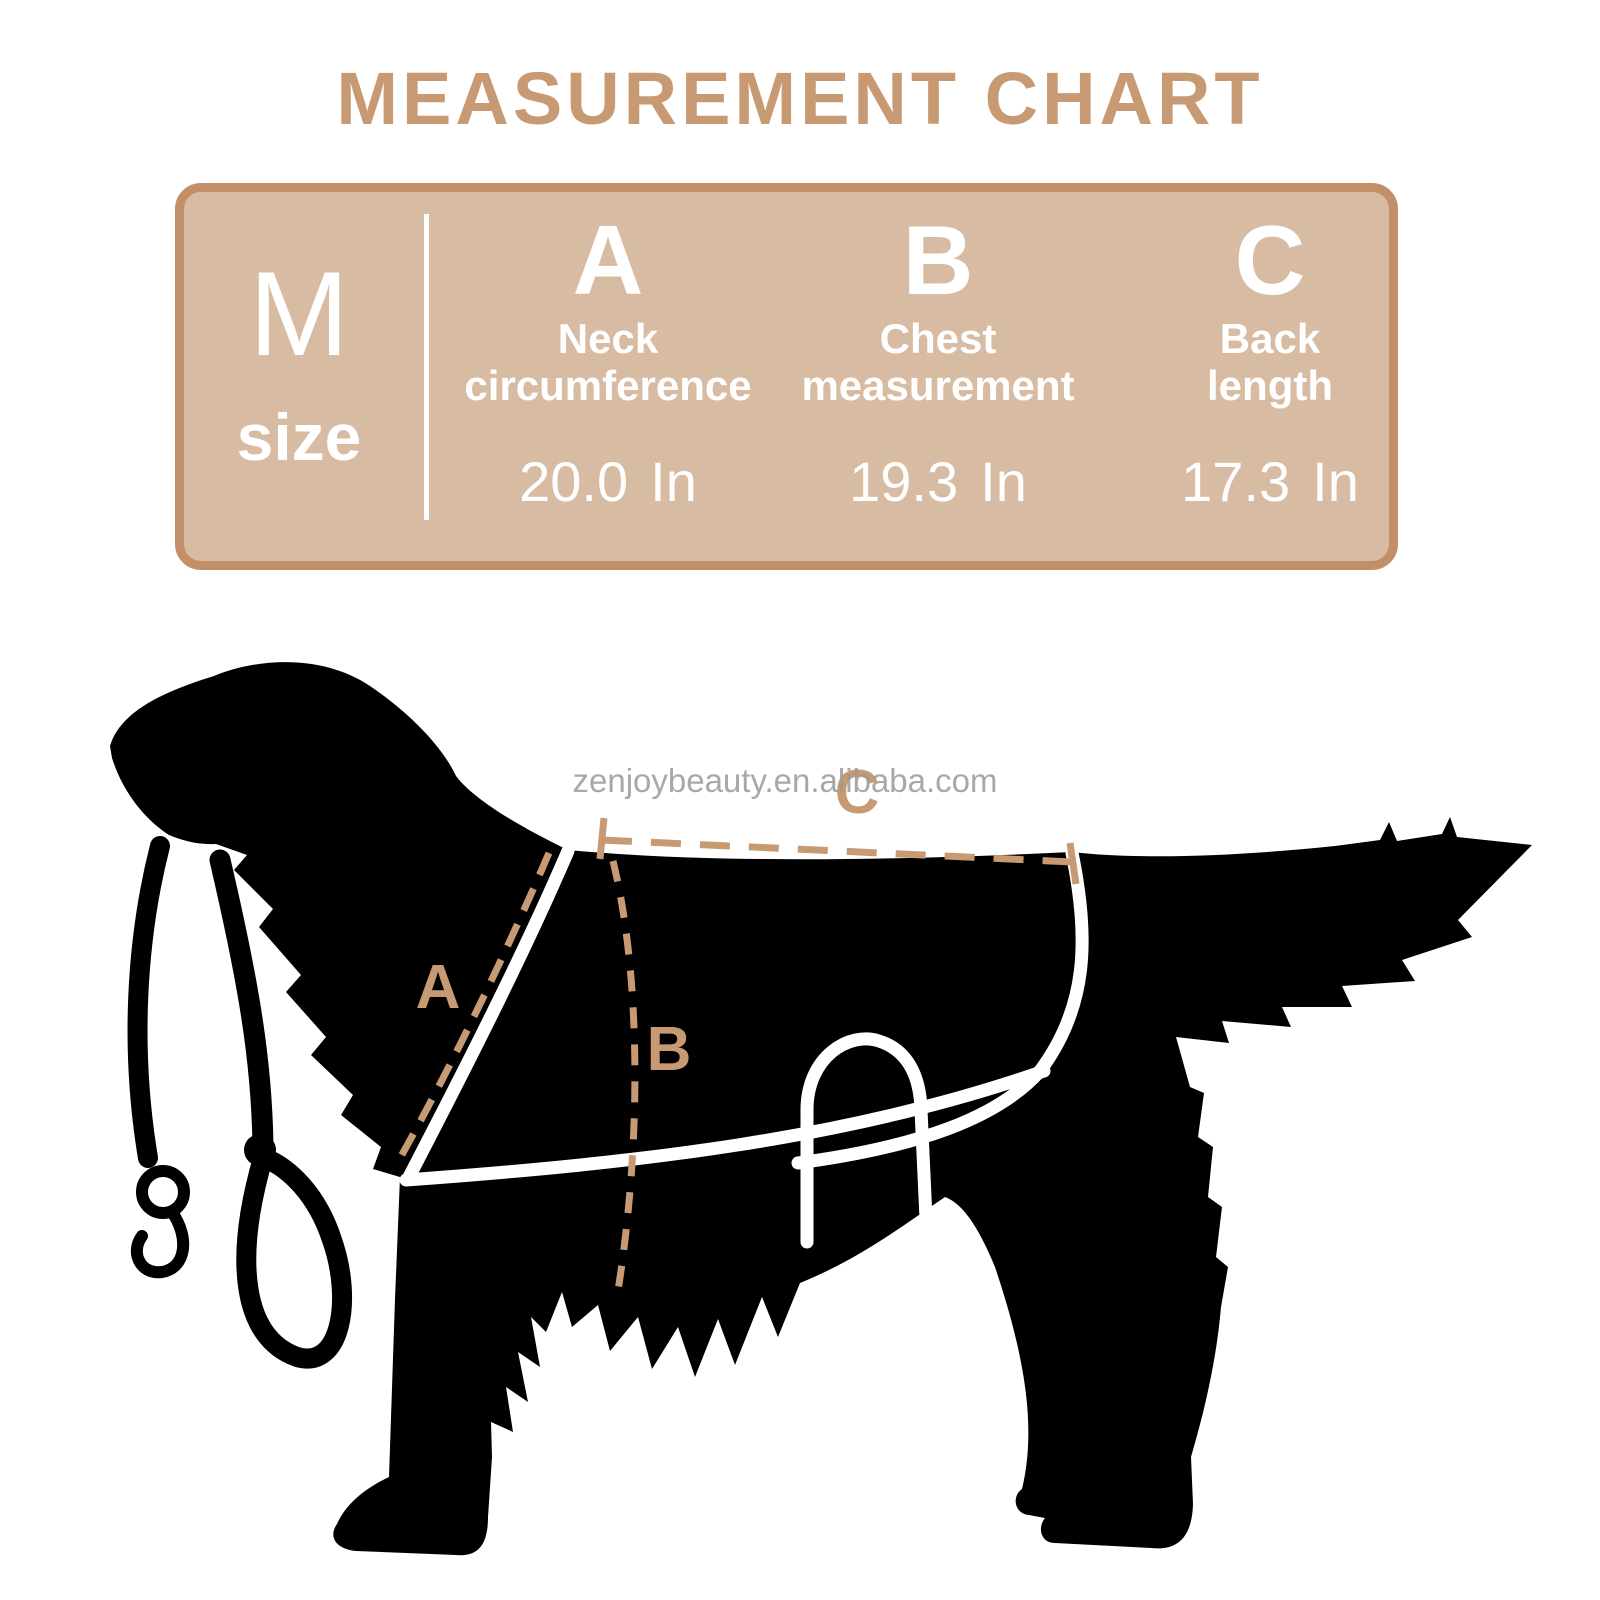 This screenshot has width=1600, height=1600. I want to click on diagram-label-a: A, so click(438, 987).